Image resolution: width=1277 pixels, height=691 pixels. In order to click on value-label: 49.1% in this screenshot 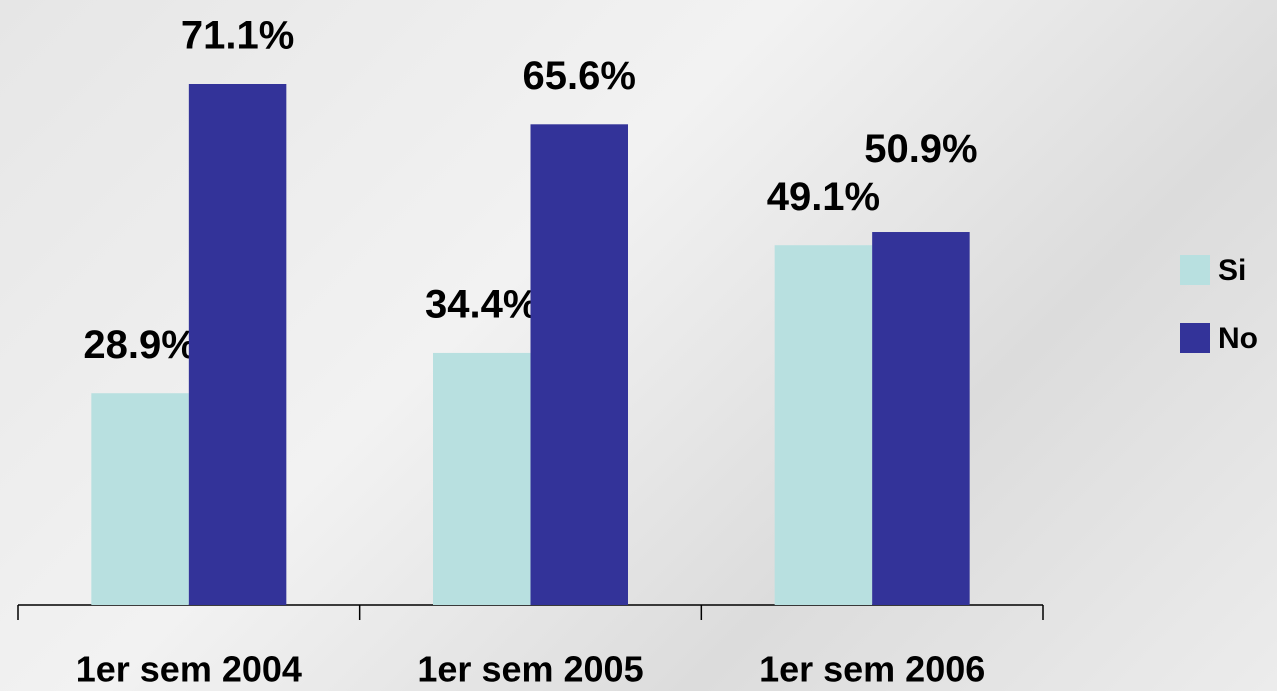, I will do `click(823, 197)`.